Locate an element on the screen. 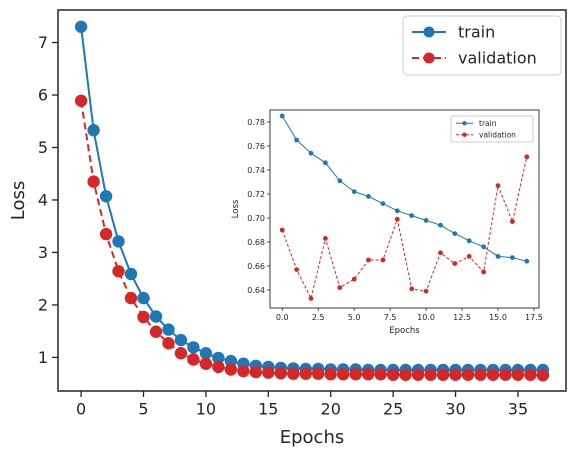 This screenshot has height=451, width=569. main-y-tick-label: 2 is located at coordinates (43, 305).